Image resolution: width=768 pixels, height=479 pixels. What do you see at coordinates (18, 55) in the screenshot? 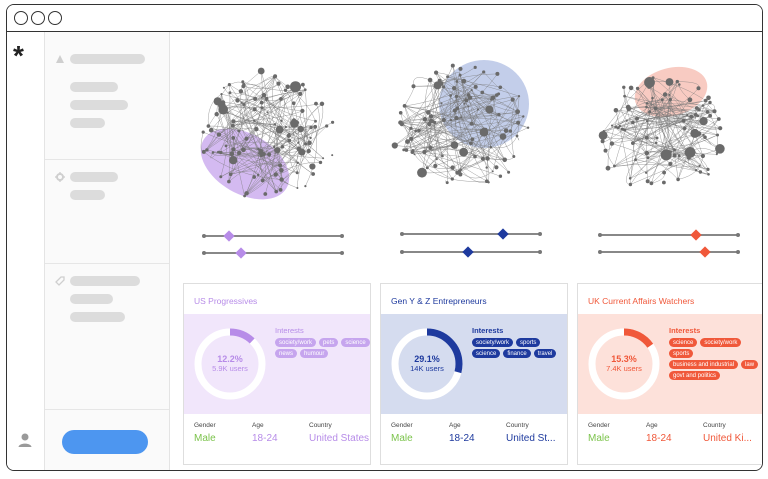
I see `asterisk-logo-icon: *` at bounding box center [18, 55].